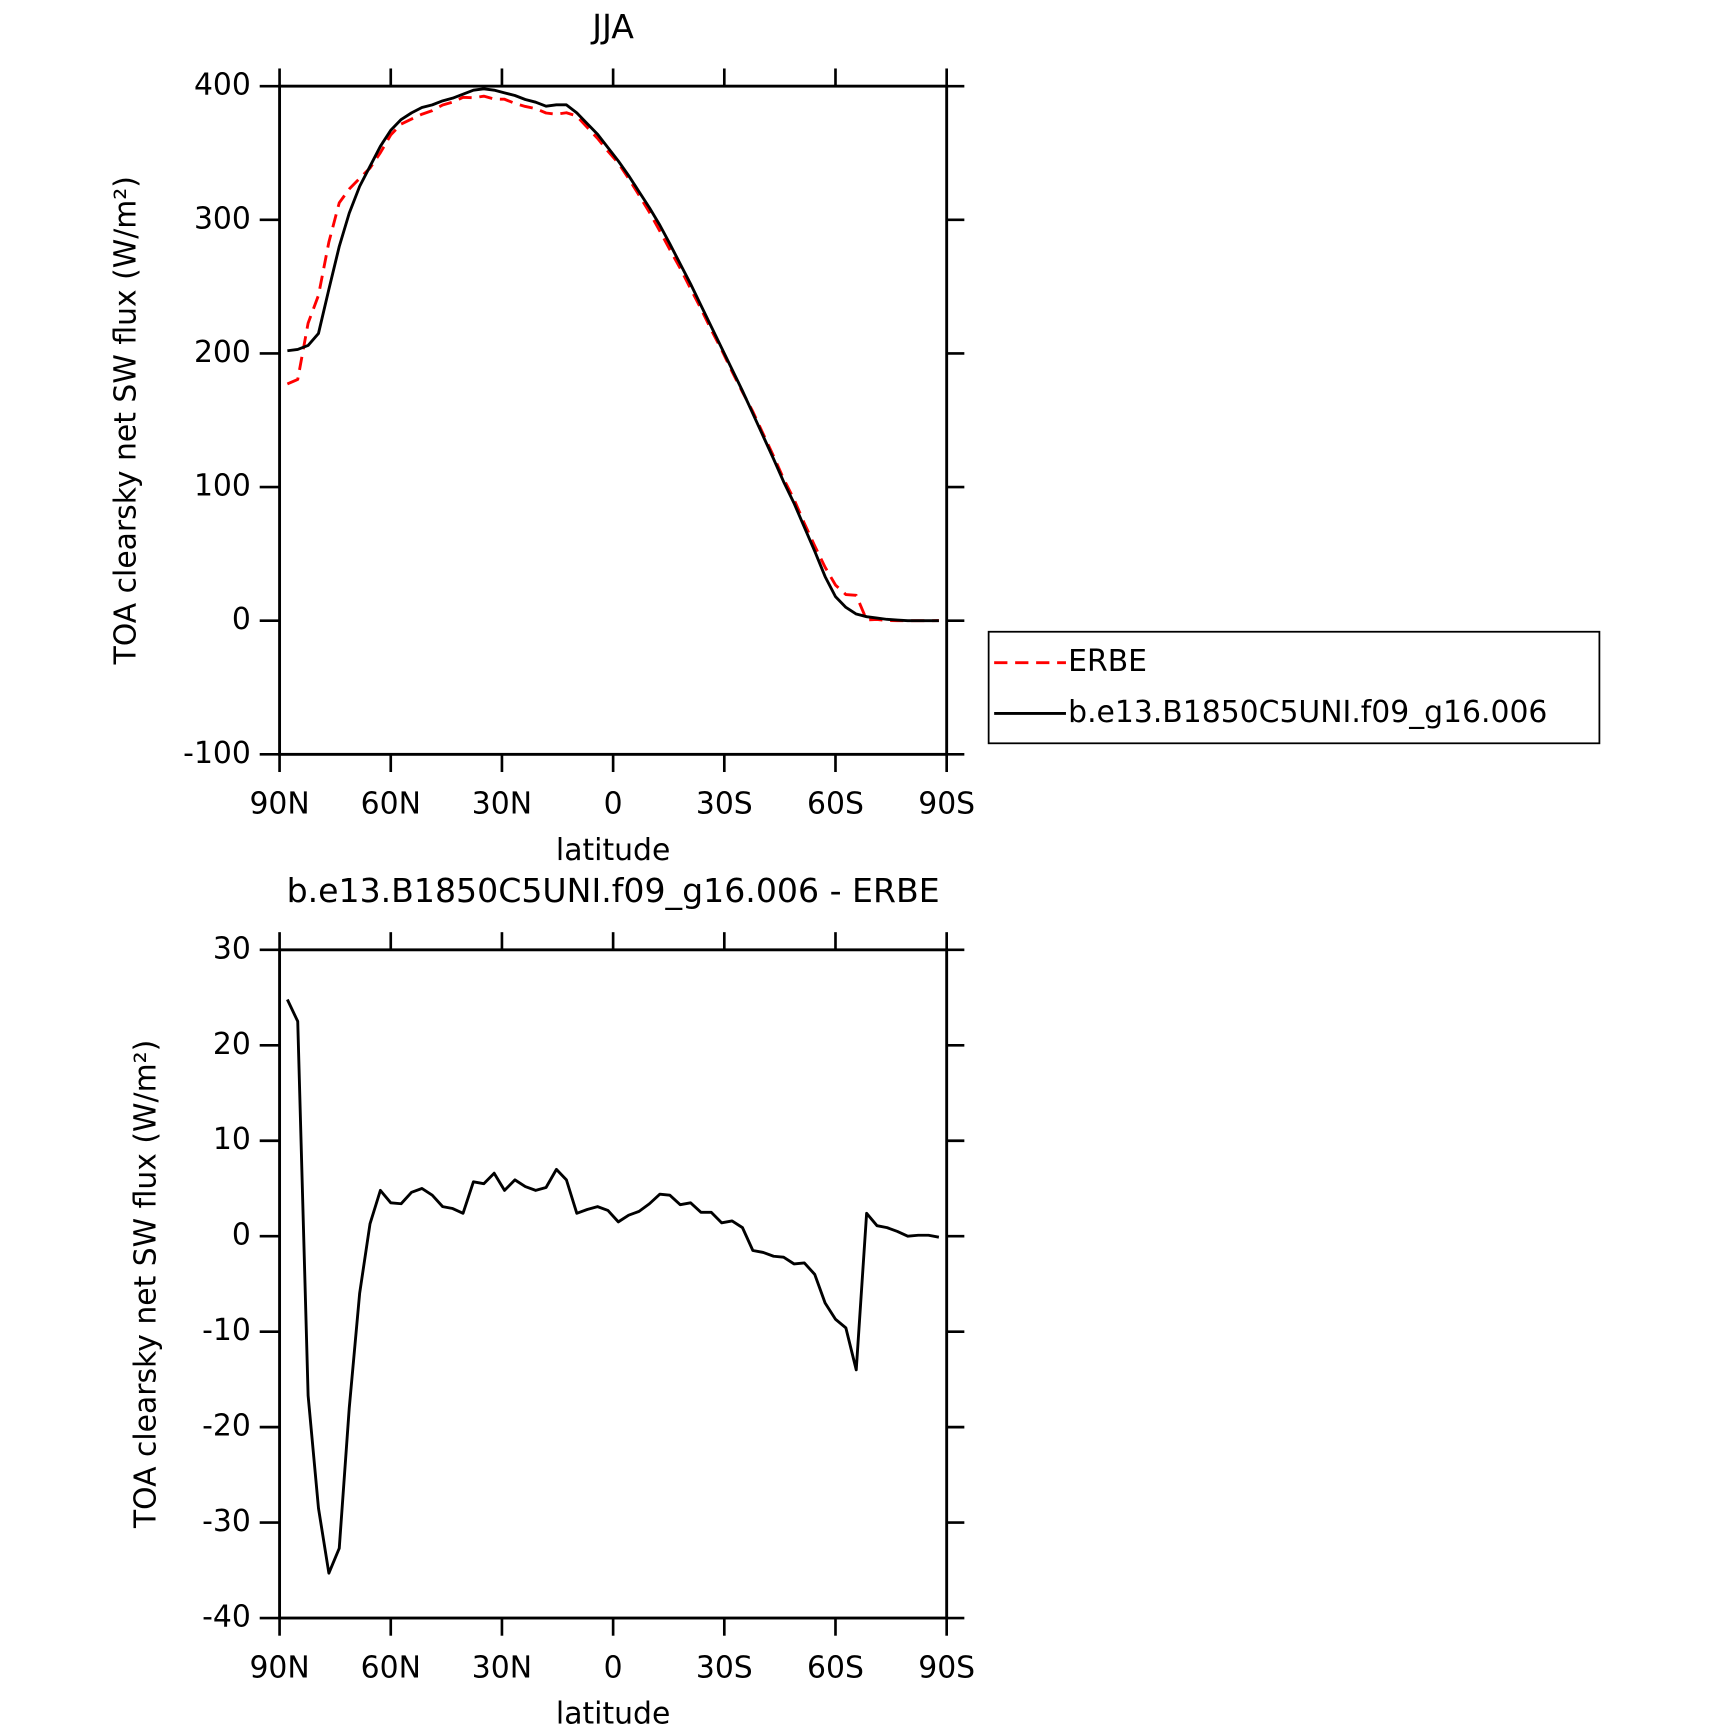 The image size is (1710, 1734). What do you see at coordinates (232, 1044) in the screenshot?
I see `y-tick-label: 20` at bounding box center [232, 1044].